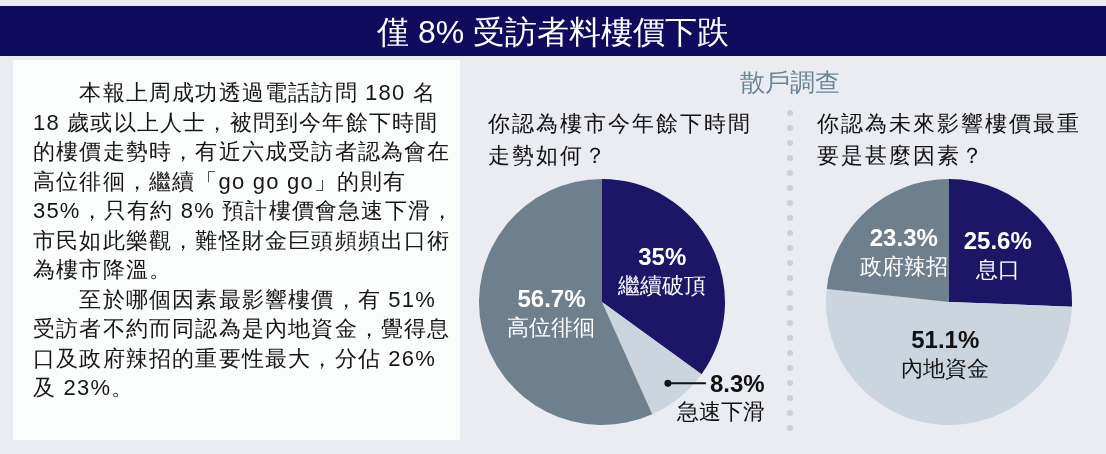 The image size is (1106, 454). What do you see at coordinates (945, 339) in the screenshot?
I see `data-label: 51.1%` at bounding box center [945, 339].